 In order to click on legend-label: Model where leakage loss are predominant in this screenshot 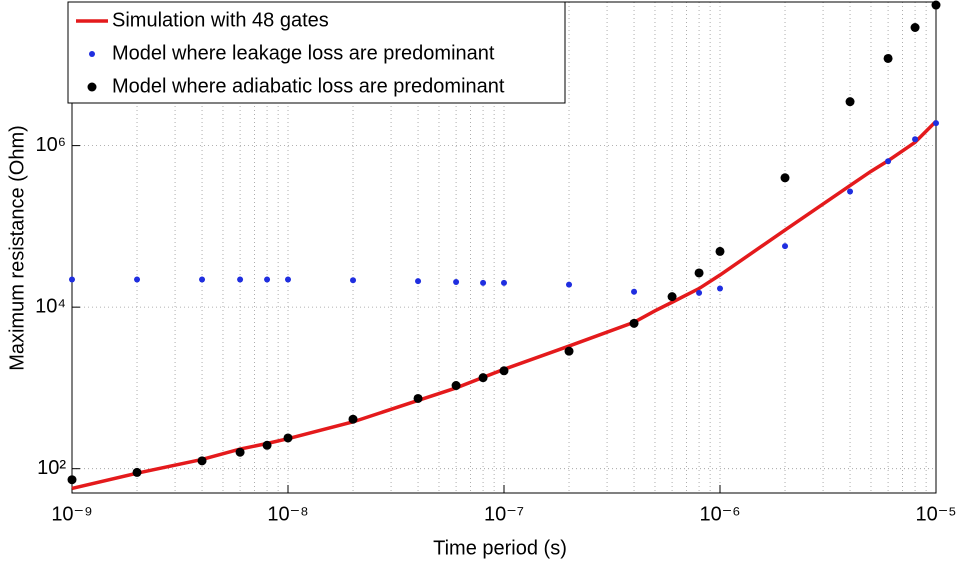, I will do `click(303, 53)`.